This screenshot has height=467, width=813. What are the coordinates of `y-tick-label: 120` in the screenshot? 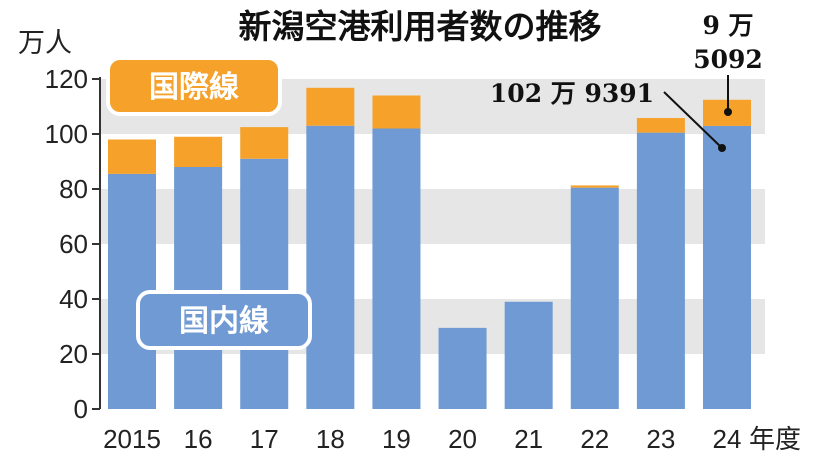 It's located at (66, 79).